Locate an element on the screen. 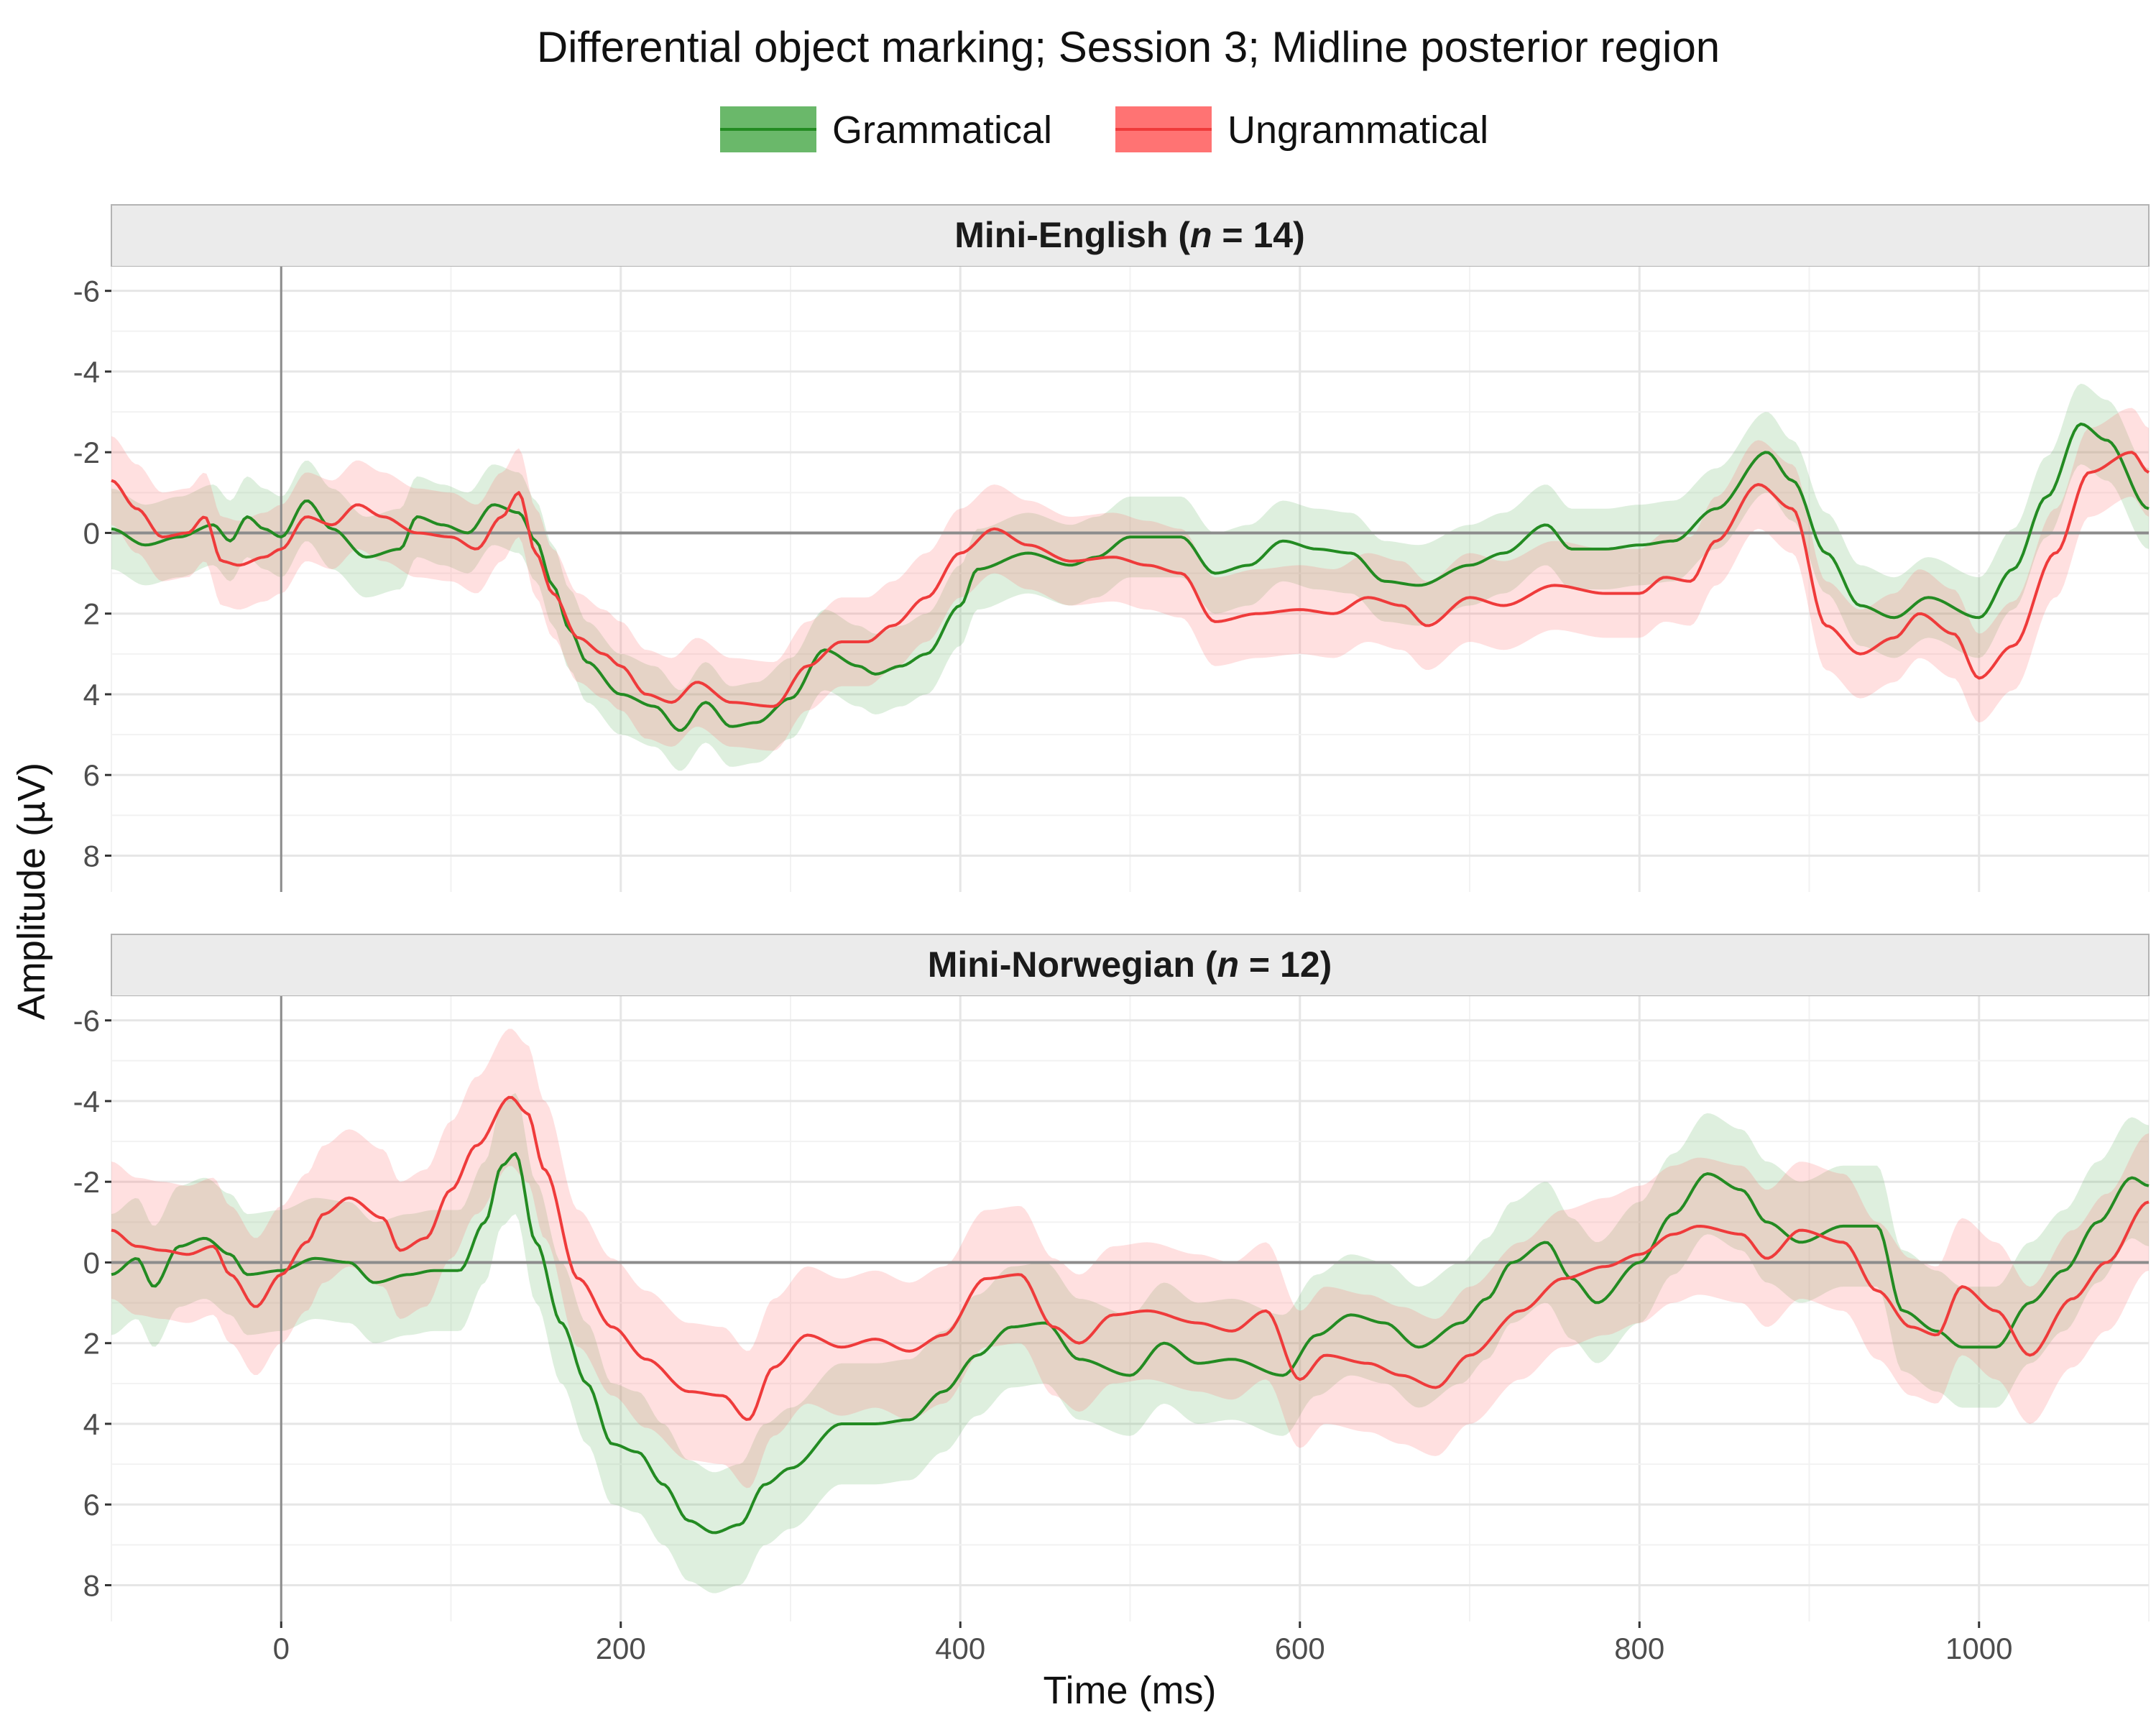 The height and width of the screenshot is (1725, 2156). x-tick-label: 200 is located at coordinates (621, 1648).